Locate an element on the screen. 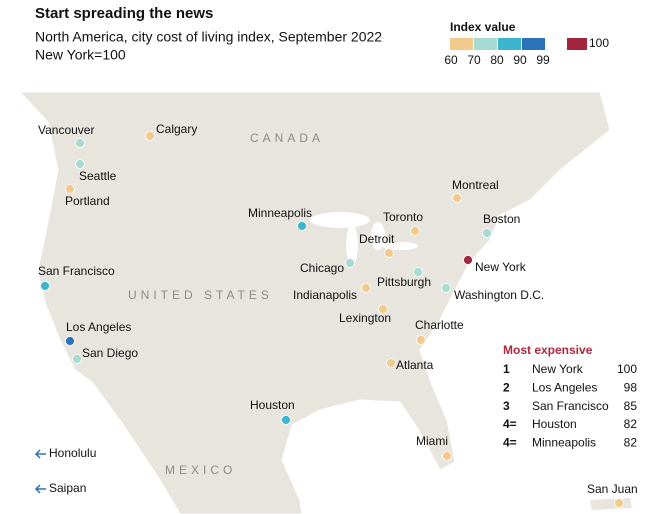 The width and height of the screenshot is (650, 514). rank: 1 is located at coordinates (506, 369).